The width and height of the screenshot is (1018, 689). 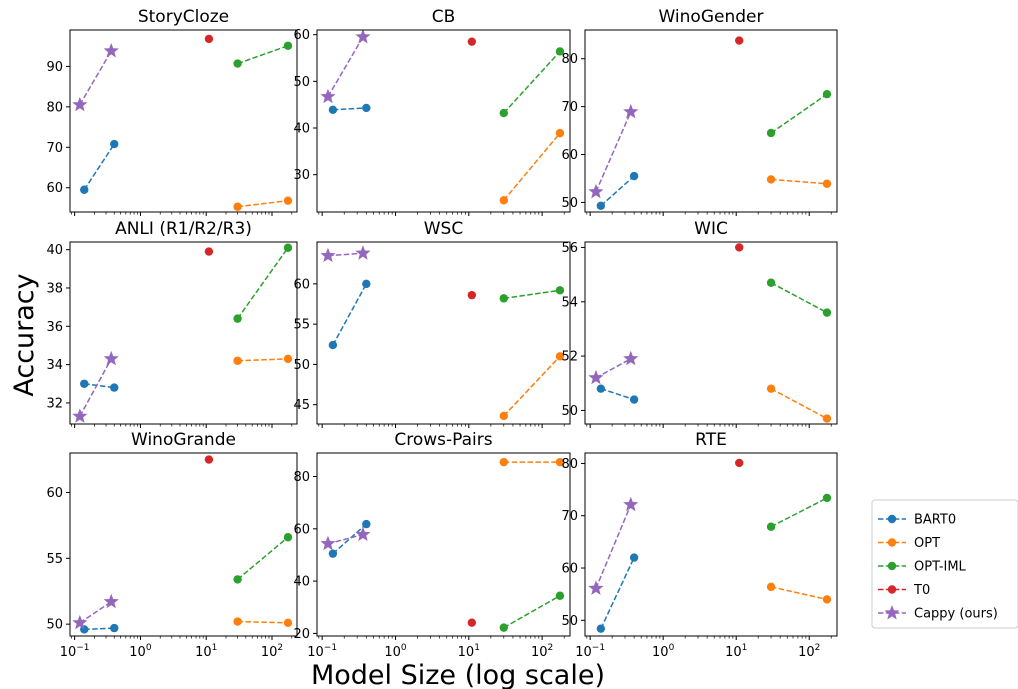 I want to click on x-tick-label: 10⁻¹, so click(x=75, y=651).